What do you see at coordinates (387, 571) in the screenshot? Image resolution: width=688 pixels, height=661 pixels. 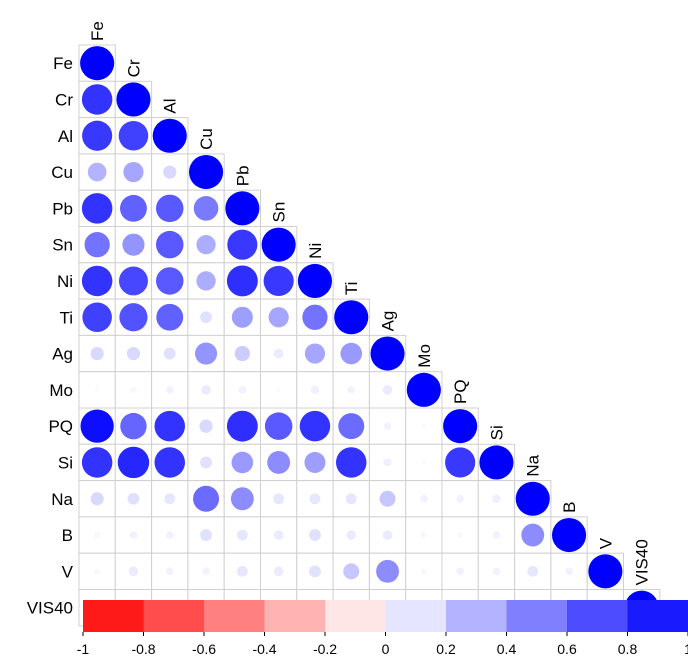 I see `corr-circle-v-ag` at bounding box center [387, 571].